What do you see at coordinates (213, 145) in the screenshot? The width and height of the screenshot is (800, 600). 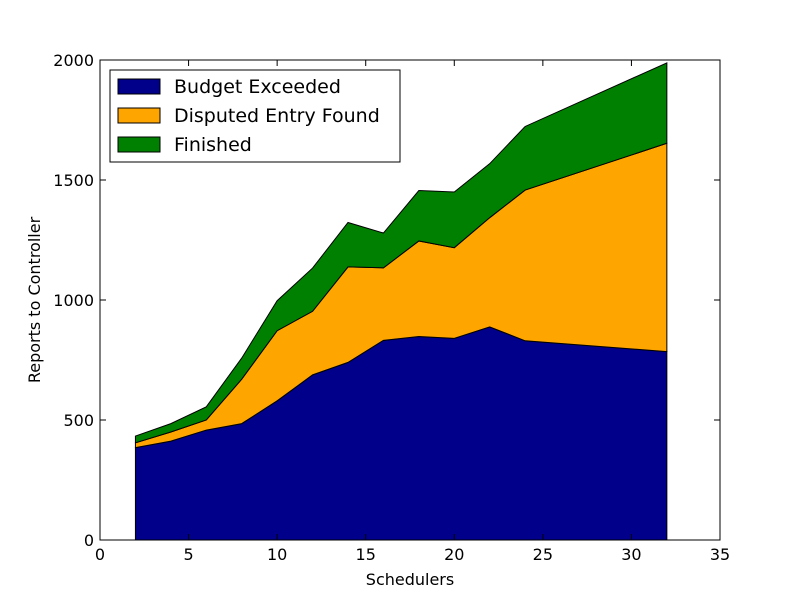 I see `legend-label: Finished` at bounding box center [213, 145].